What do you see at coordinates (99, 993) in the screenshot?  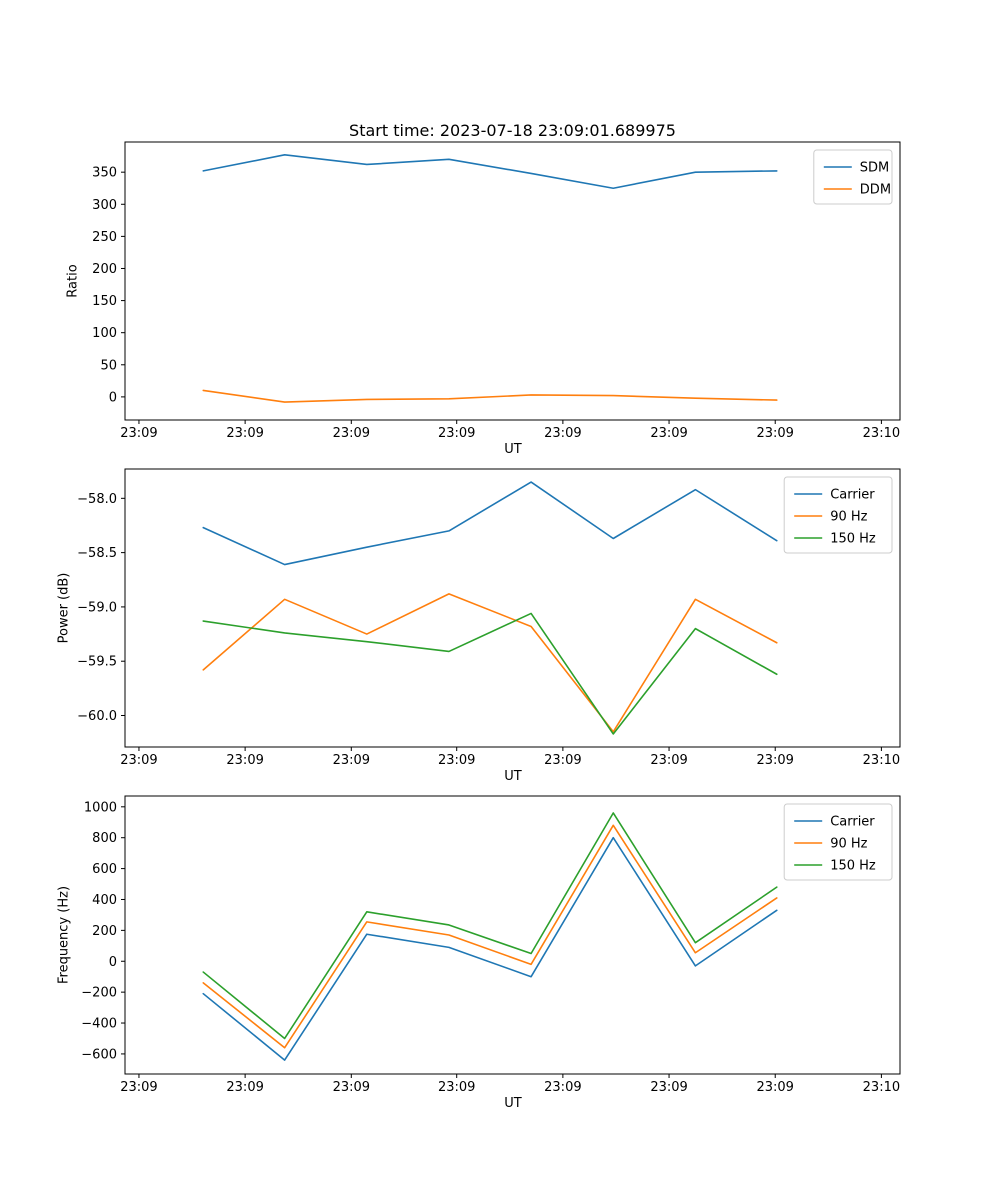 I see `y-tick-label: −200` at bounding box center [99, 993].